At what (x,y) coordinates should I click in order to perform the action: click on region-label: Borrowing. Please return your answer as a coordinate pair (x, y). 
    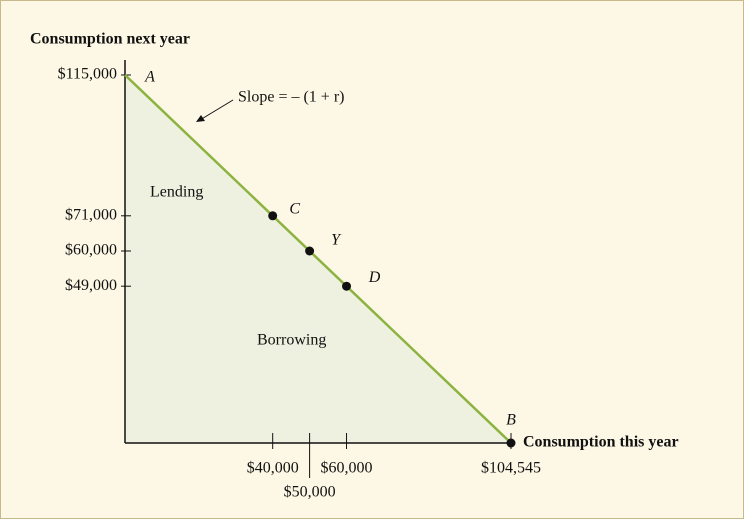
    Looking at the image, I should click on (291, 340).